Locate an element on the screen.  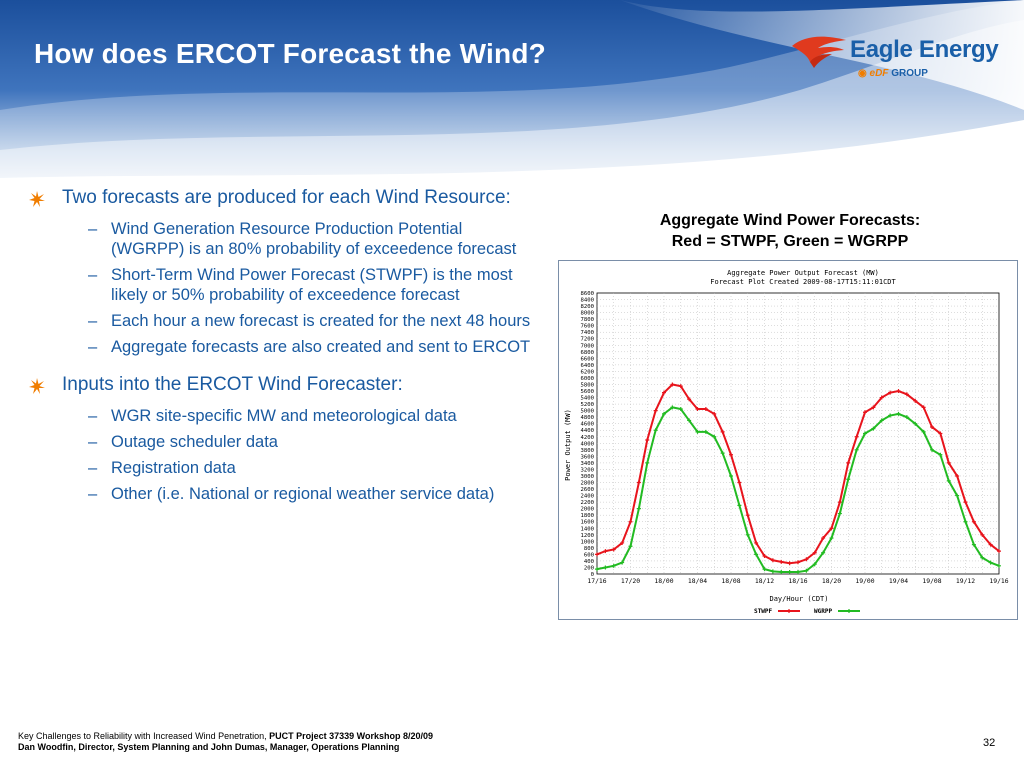
y-tick-label: 6400 is located at coordinates (587, 366).